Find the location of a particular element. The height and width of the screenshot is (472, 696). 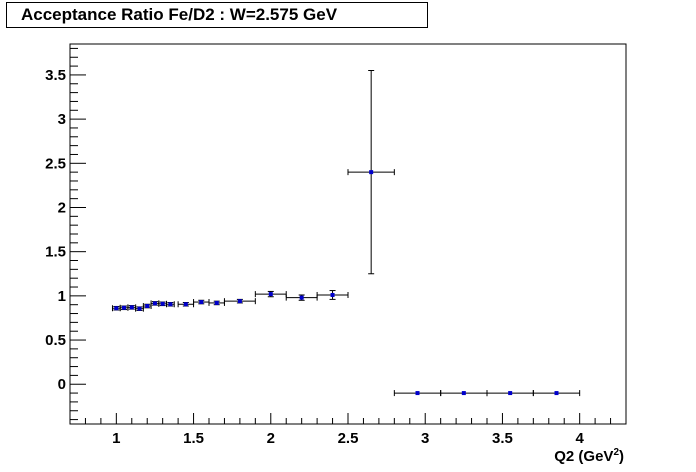

y-tick-label: 2 is located at coordinates (62, 207).